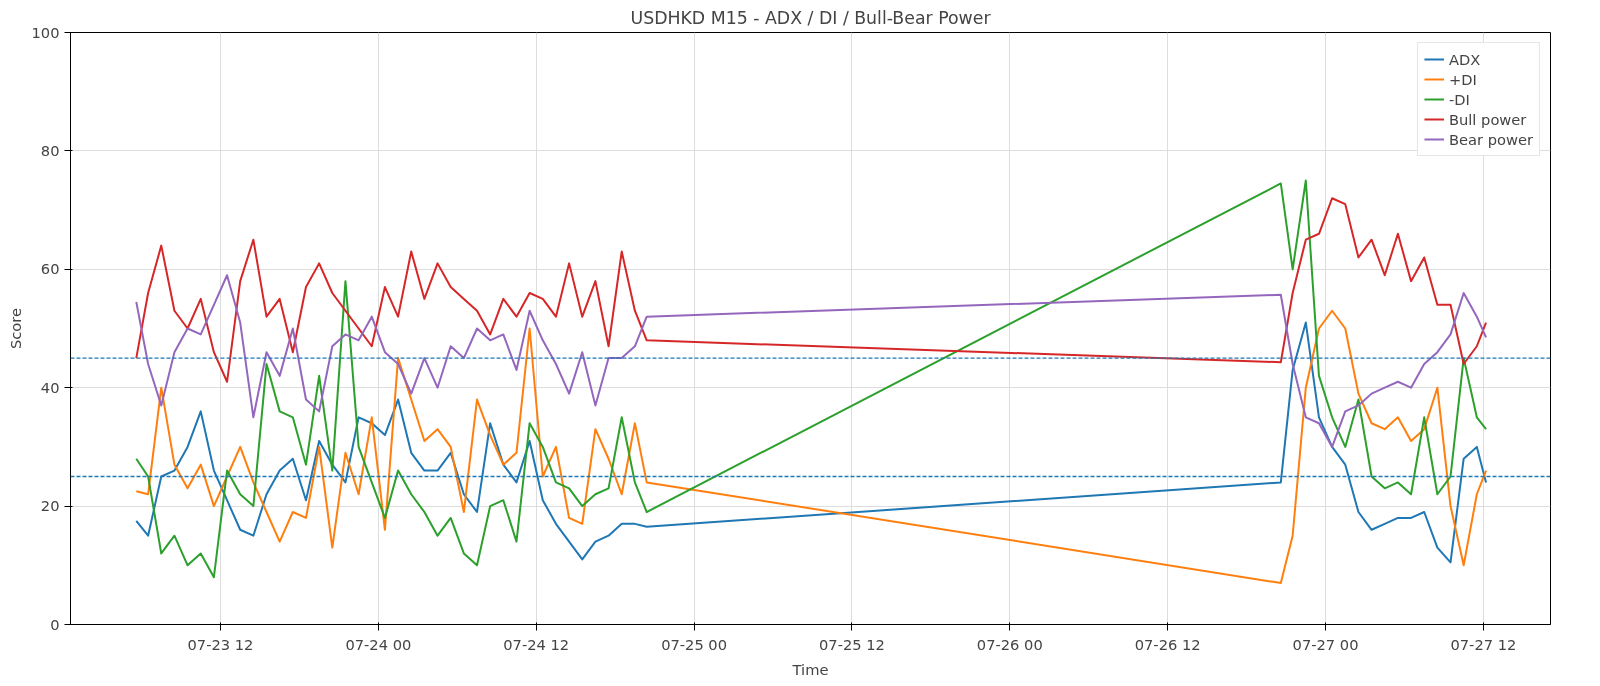  Describe the element at coordinates (851, 644) in the screenshot. I see `x-tick-label: 07-25 12` at that location.